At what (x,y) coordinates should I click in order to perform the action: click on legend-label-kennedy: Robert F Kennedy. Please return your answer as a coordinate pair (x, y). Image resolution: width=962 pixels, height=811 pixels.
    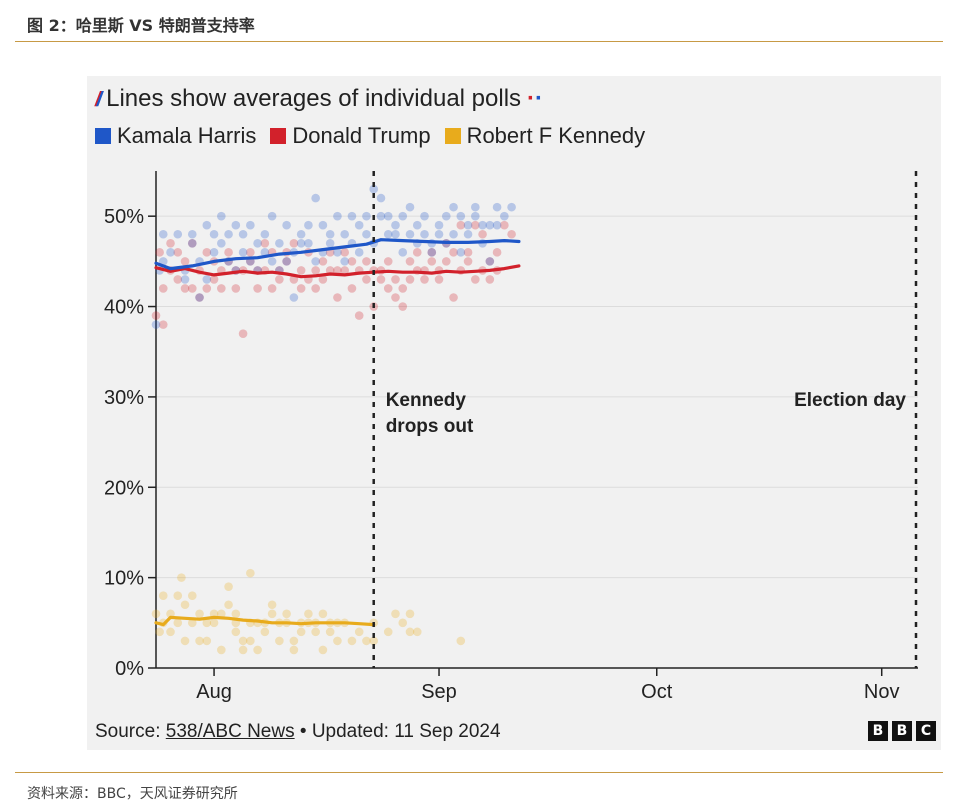
    Looking at the image, I should click on (556, 135).